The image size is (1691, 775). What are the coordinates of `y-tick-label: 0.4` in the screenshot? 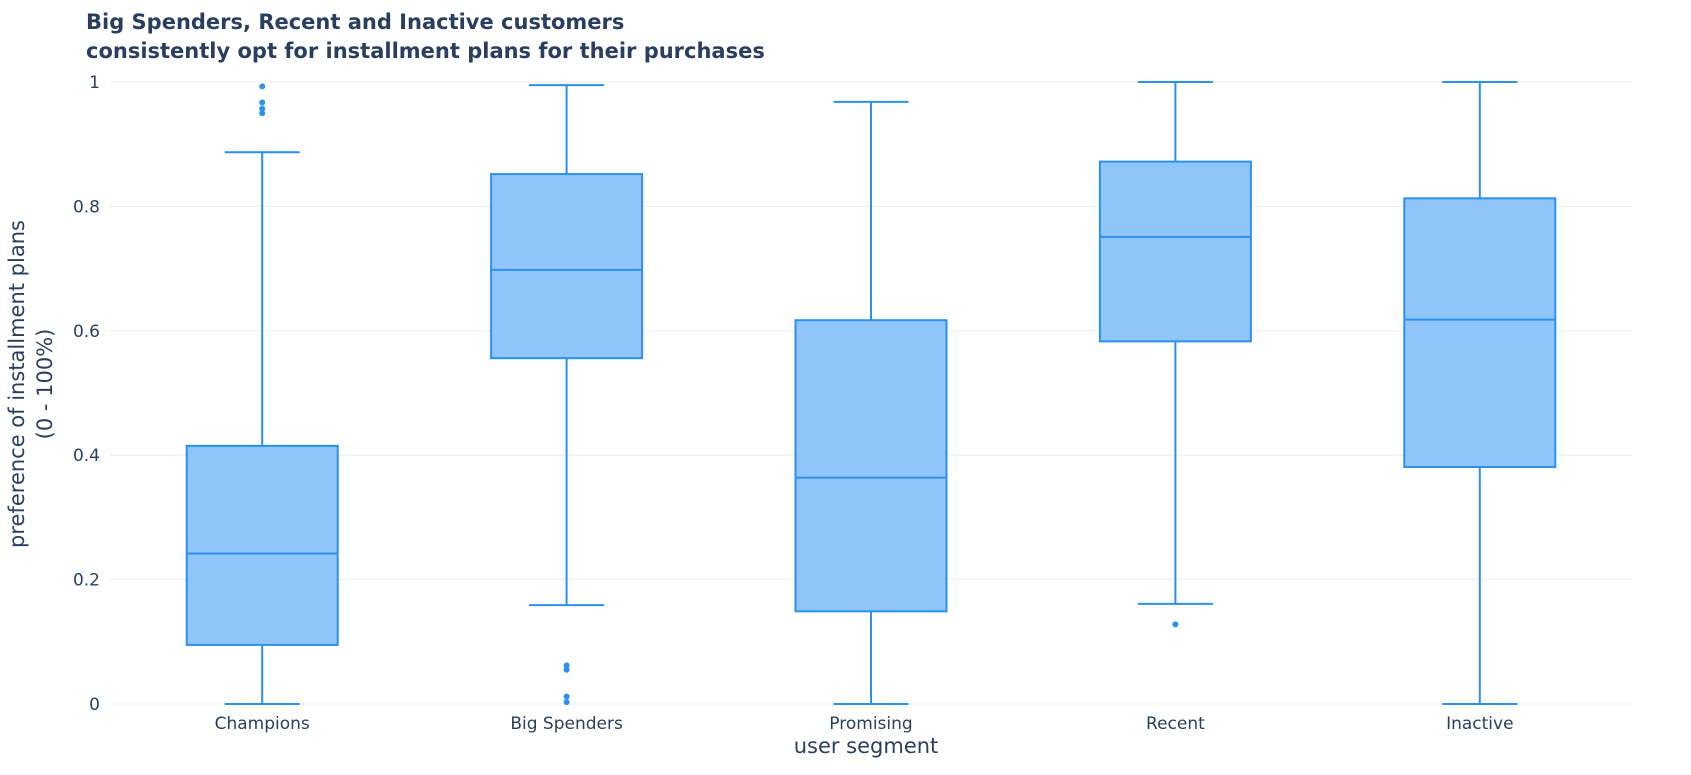 It's located at (86, 456).